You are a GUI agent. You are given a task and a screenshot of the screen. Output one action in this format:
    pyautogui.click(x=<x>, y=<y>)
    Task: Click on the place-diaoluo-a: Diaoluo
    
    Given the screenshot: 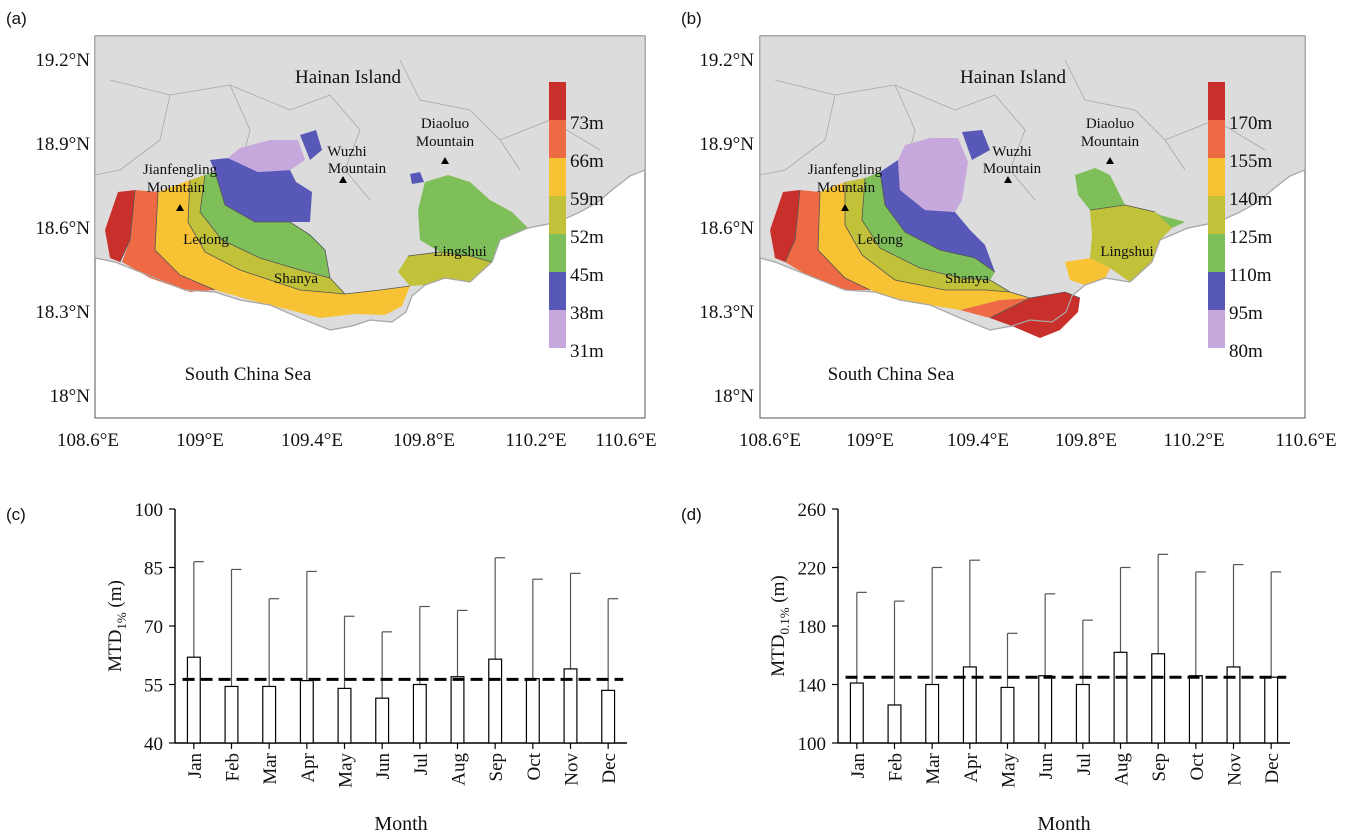 What is the action you would take?
    pyautogui.click(x=445, y=124)
    